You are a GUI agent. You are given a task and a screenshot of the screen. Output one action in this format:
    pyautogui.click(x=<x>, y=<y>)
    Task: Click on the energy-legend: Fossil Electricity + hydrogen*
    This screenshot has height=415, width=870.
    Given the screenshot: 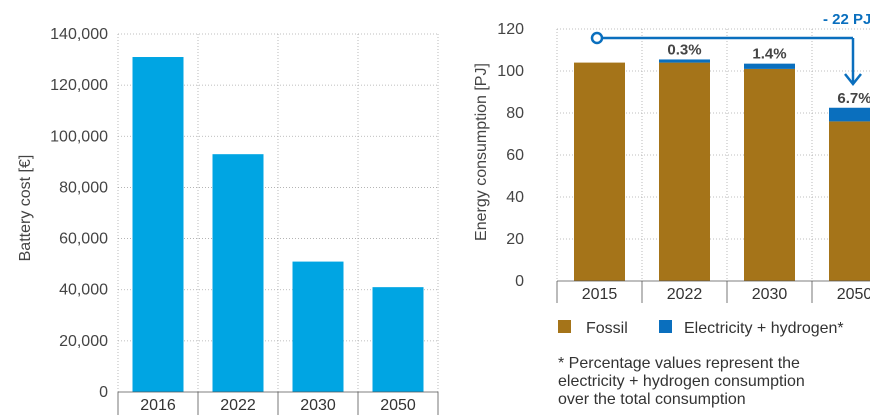 What is the action you would take?
    pyautogui.click(x=701, y=328)
    